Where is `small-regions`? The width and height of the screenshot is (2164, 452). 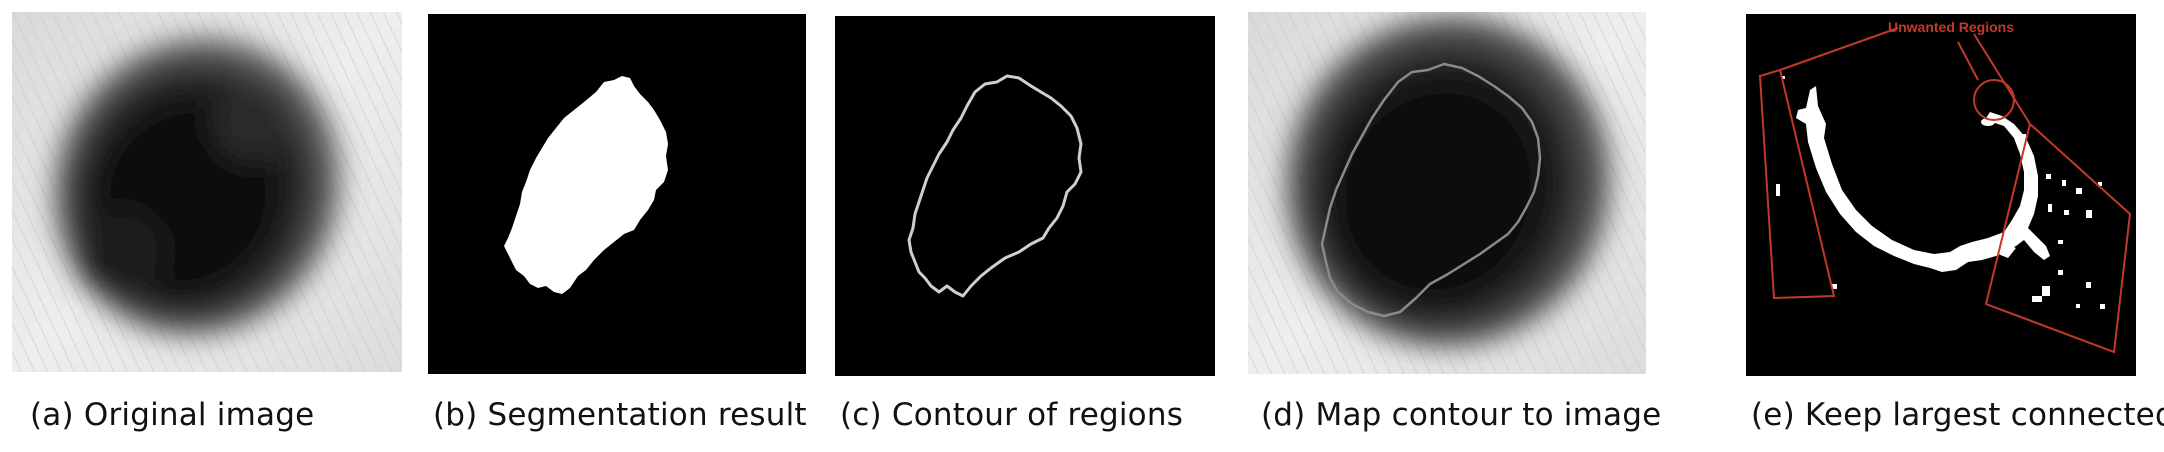
small-regions is located at coordinates (1940, 192).